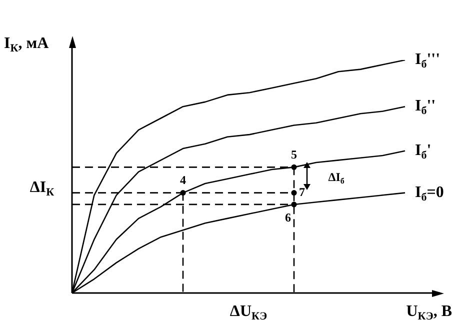 The width and height of the screenshot is (456, 334). I want to click on annotation: 6, so click(288, 217).